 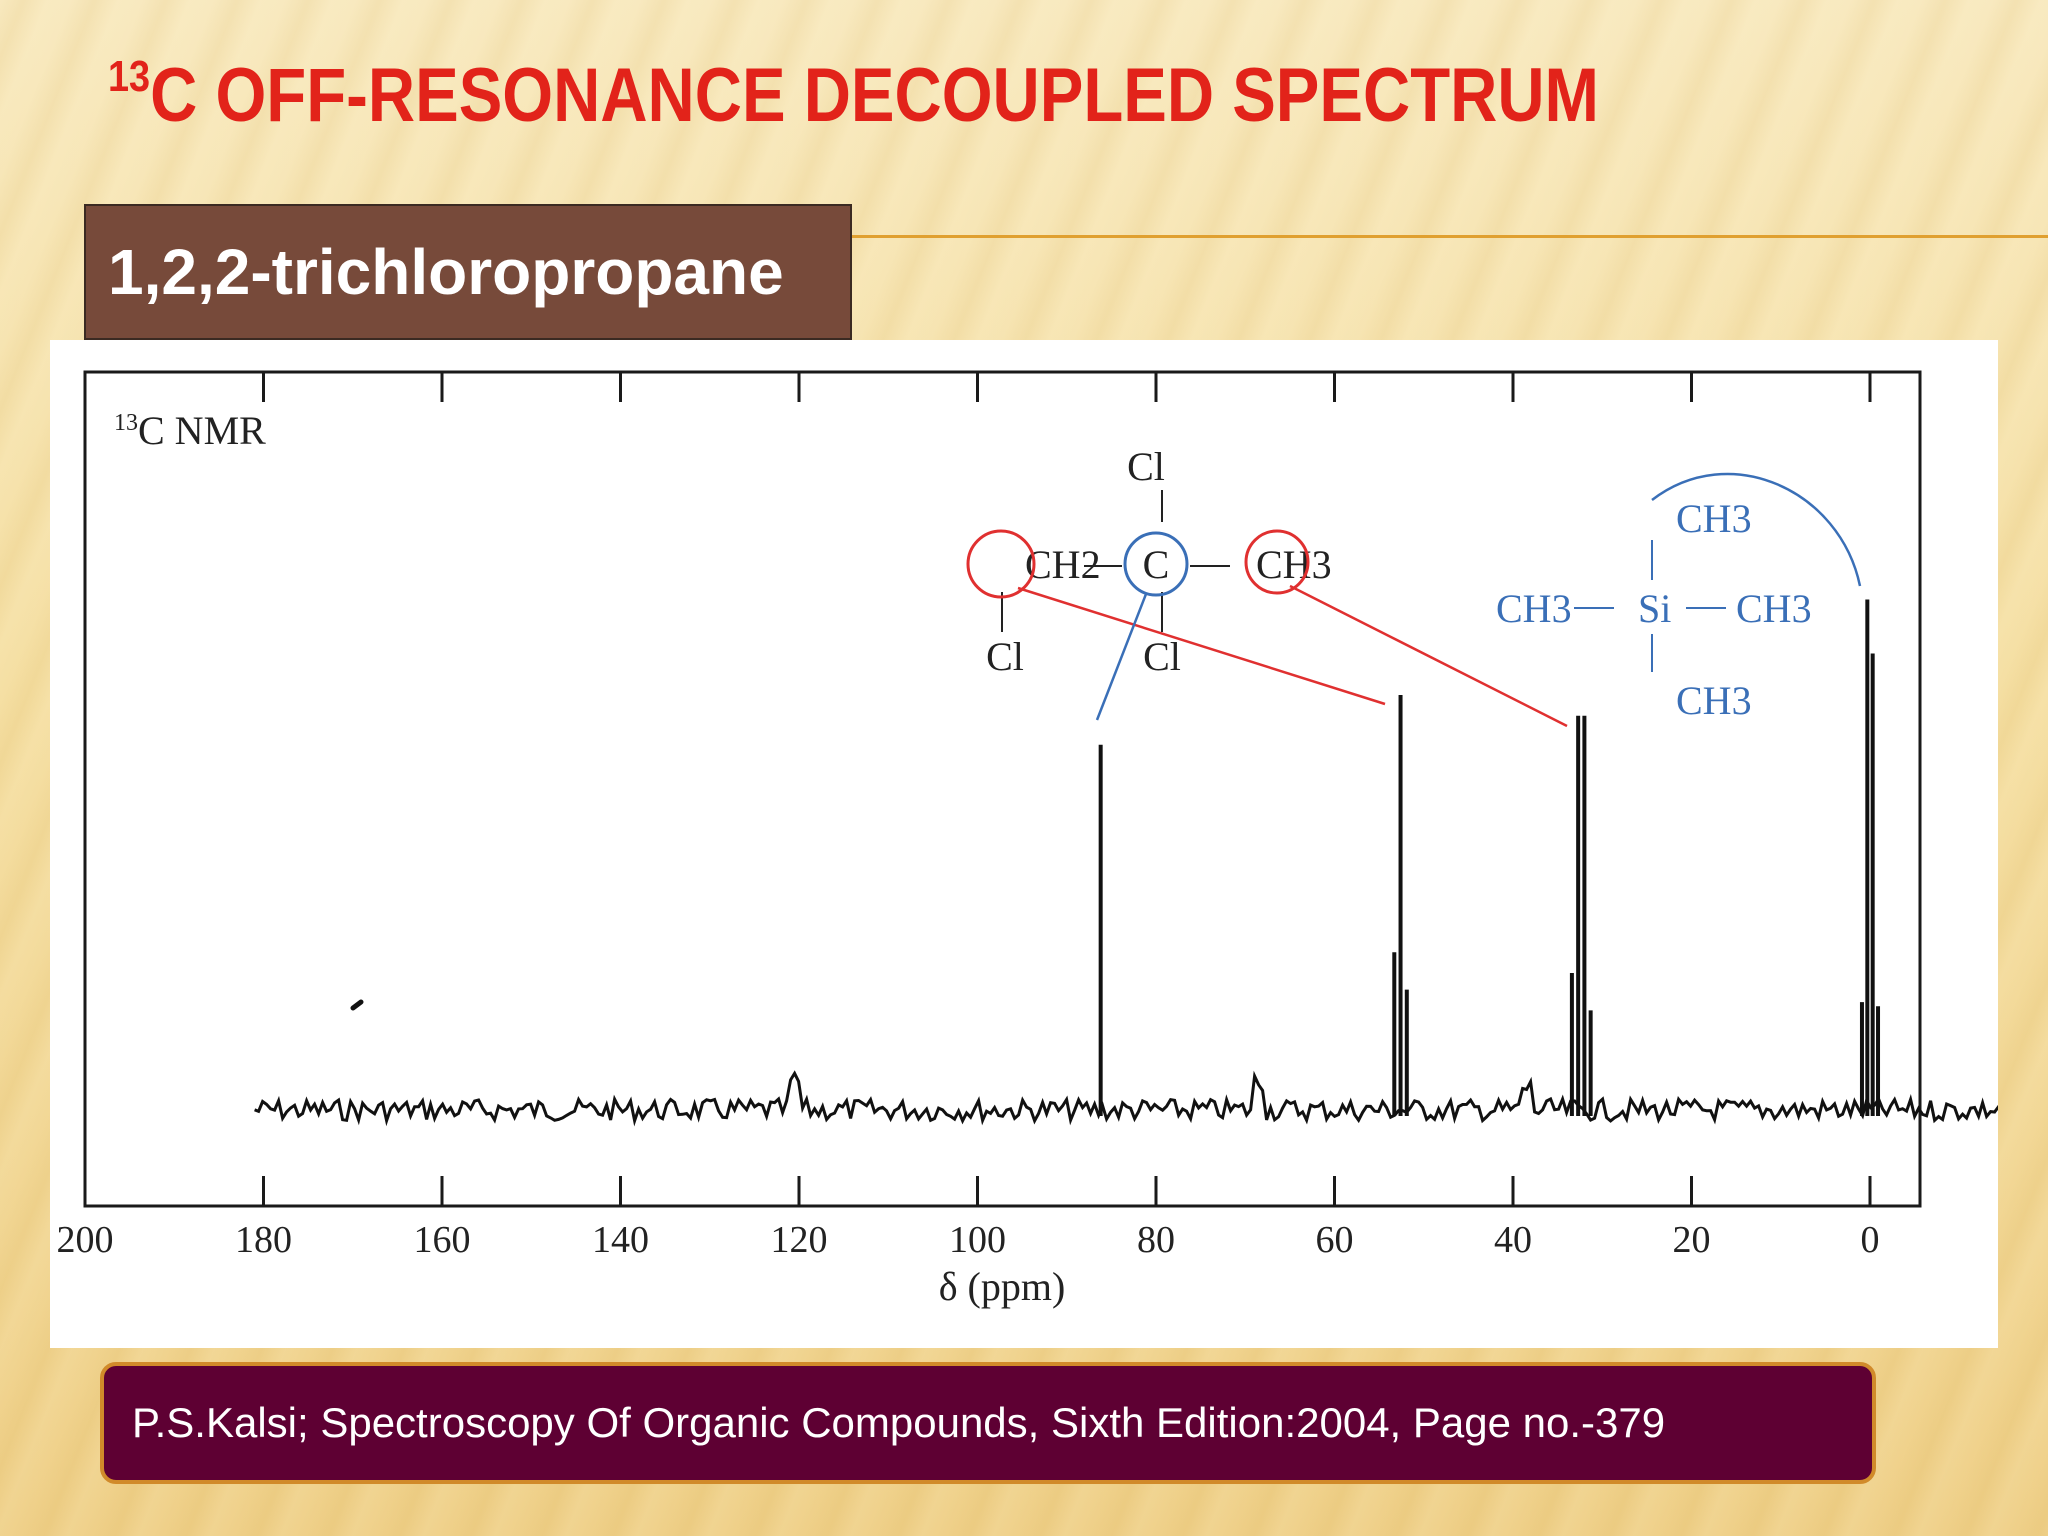 I want to click on x-tick-label: 60, so click(x=1335, y=1240).